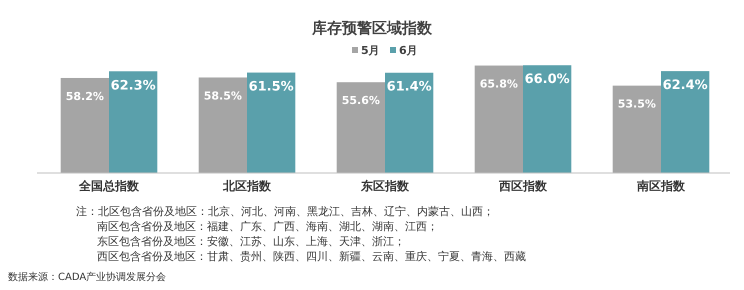  Describe the element at coordinates (267, 226) in the screenshot. I see `text: 南区包含省份及地区：福建、广东、广西、海南、湖北、湖南、江西；` at that location.